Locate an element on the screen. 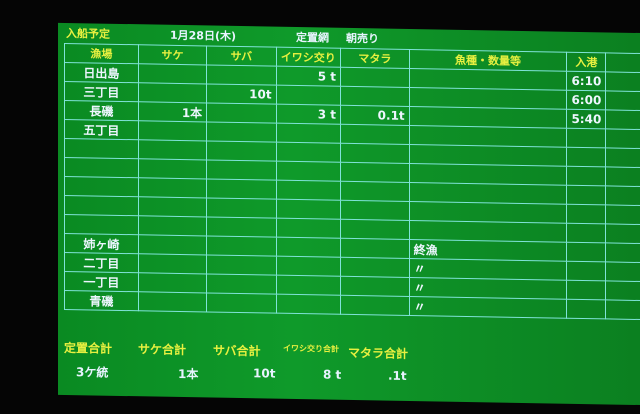 This screenshot has height=414, width=640. cell-name: 一丁目 is located at coordinates (101, 281).